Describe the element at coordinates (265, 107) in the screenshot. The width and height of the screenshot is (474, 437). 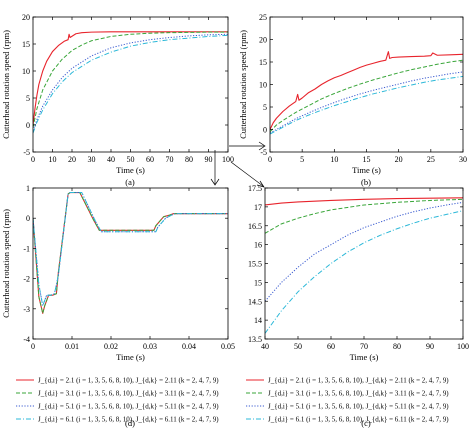
I see `y-tick-label-b: 5` at that location.